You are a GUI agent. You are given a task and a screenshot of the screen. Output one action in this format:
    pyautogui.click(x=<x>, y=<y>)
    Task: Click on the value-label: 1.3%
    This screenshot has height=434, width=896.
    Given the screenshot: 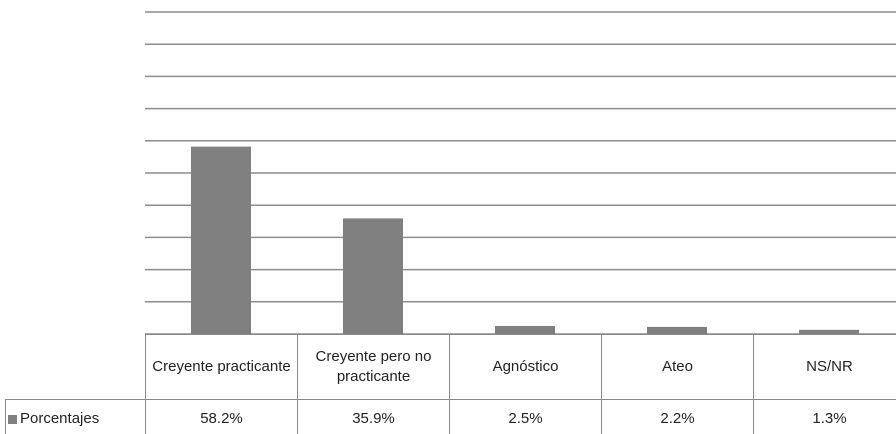 What is the action you would take?
    pyautogui.click(x=824, y=416)
    